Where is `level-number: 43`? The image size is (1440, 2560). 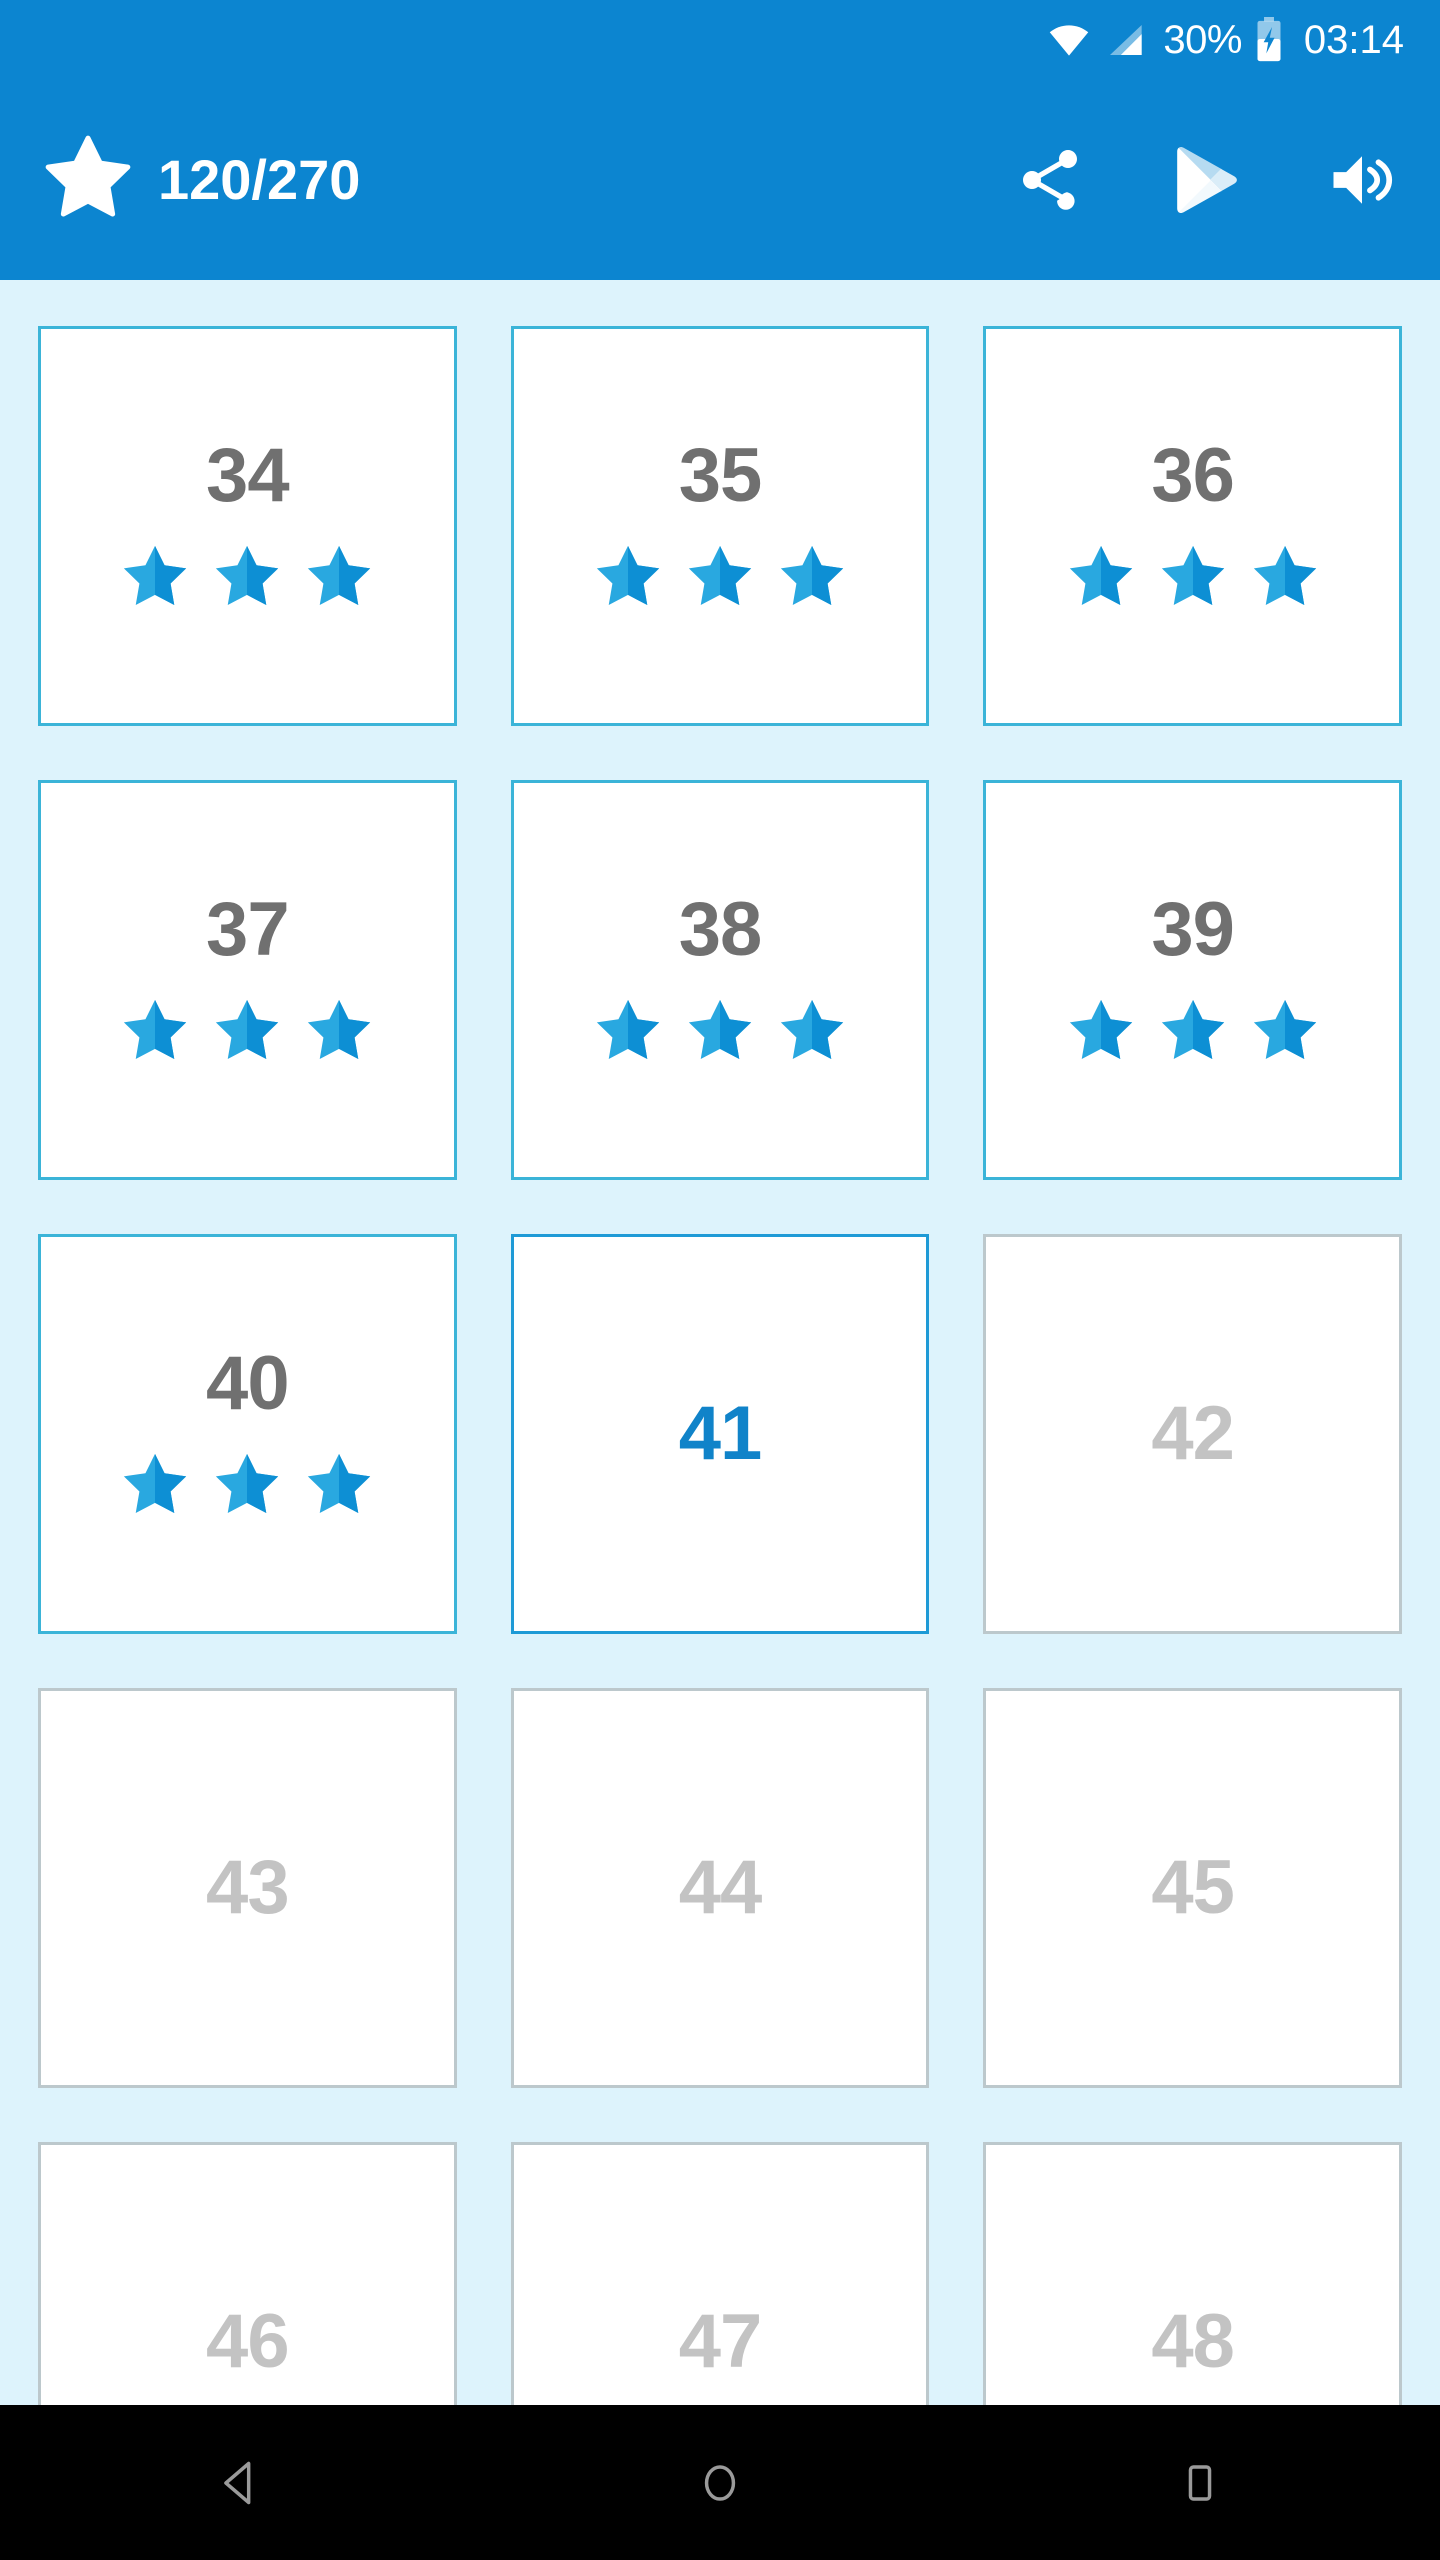
level-number: 43 is located at coordinates (248, 1887).